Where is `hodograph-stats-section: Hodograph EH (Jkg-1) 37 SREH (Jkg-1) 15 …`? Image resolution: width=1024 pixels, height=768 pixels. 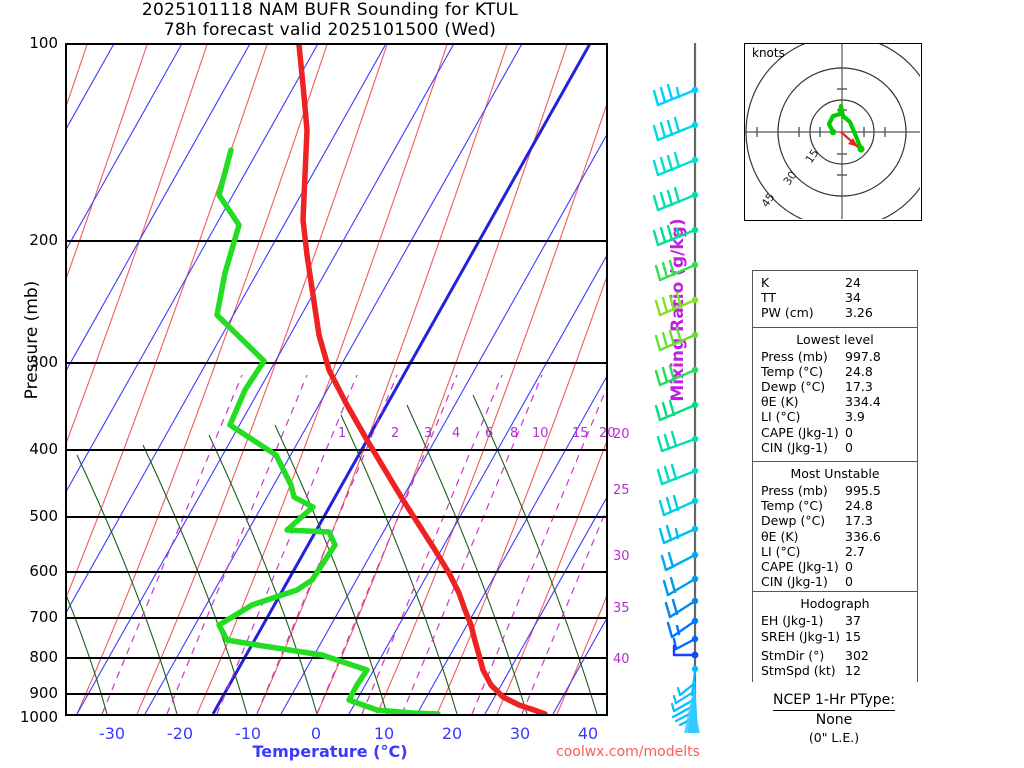
hodograph-stats-section: Hodograph EH (Jkg-1) 37 SREH (Jkg-1) 15 … is located at coordinates (835, 636).